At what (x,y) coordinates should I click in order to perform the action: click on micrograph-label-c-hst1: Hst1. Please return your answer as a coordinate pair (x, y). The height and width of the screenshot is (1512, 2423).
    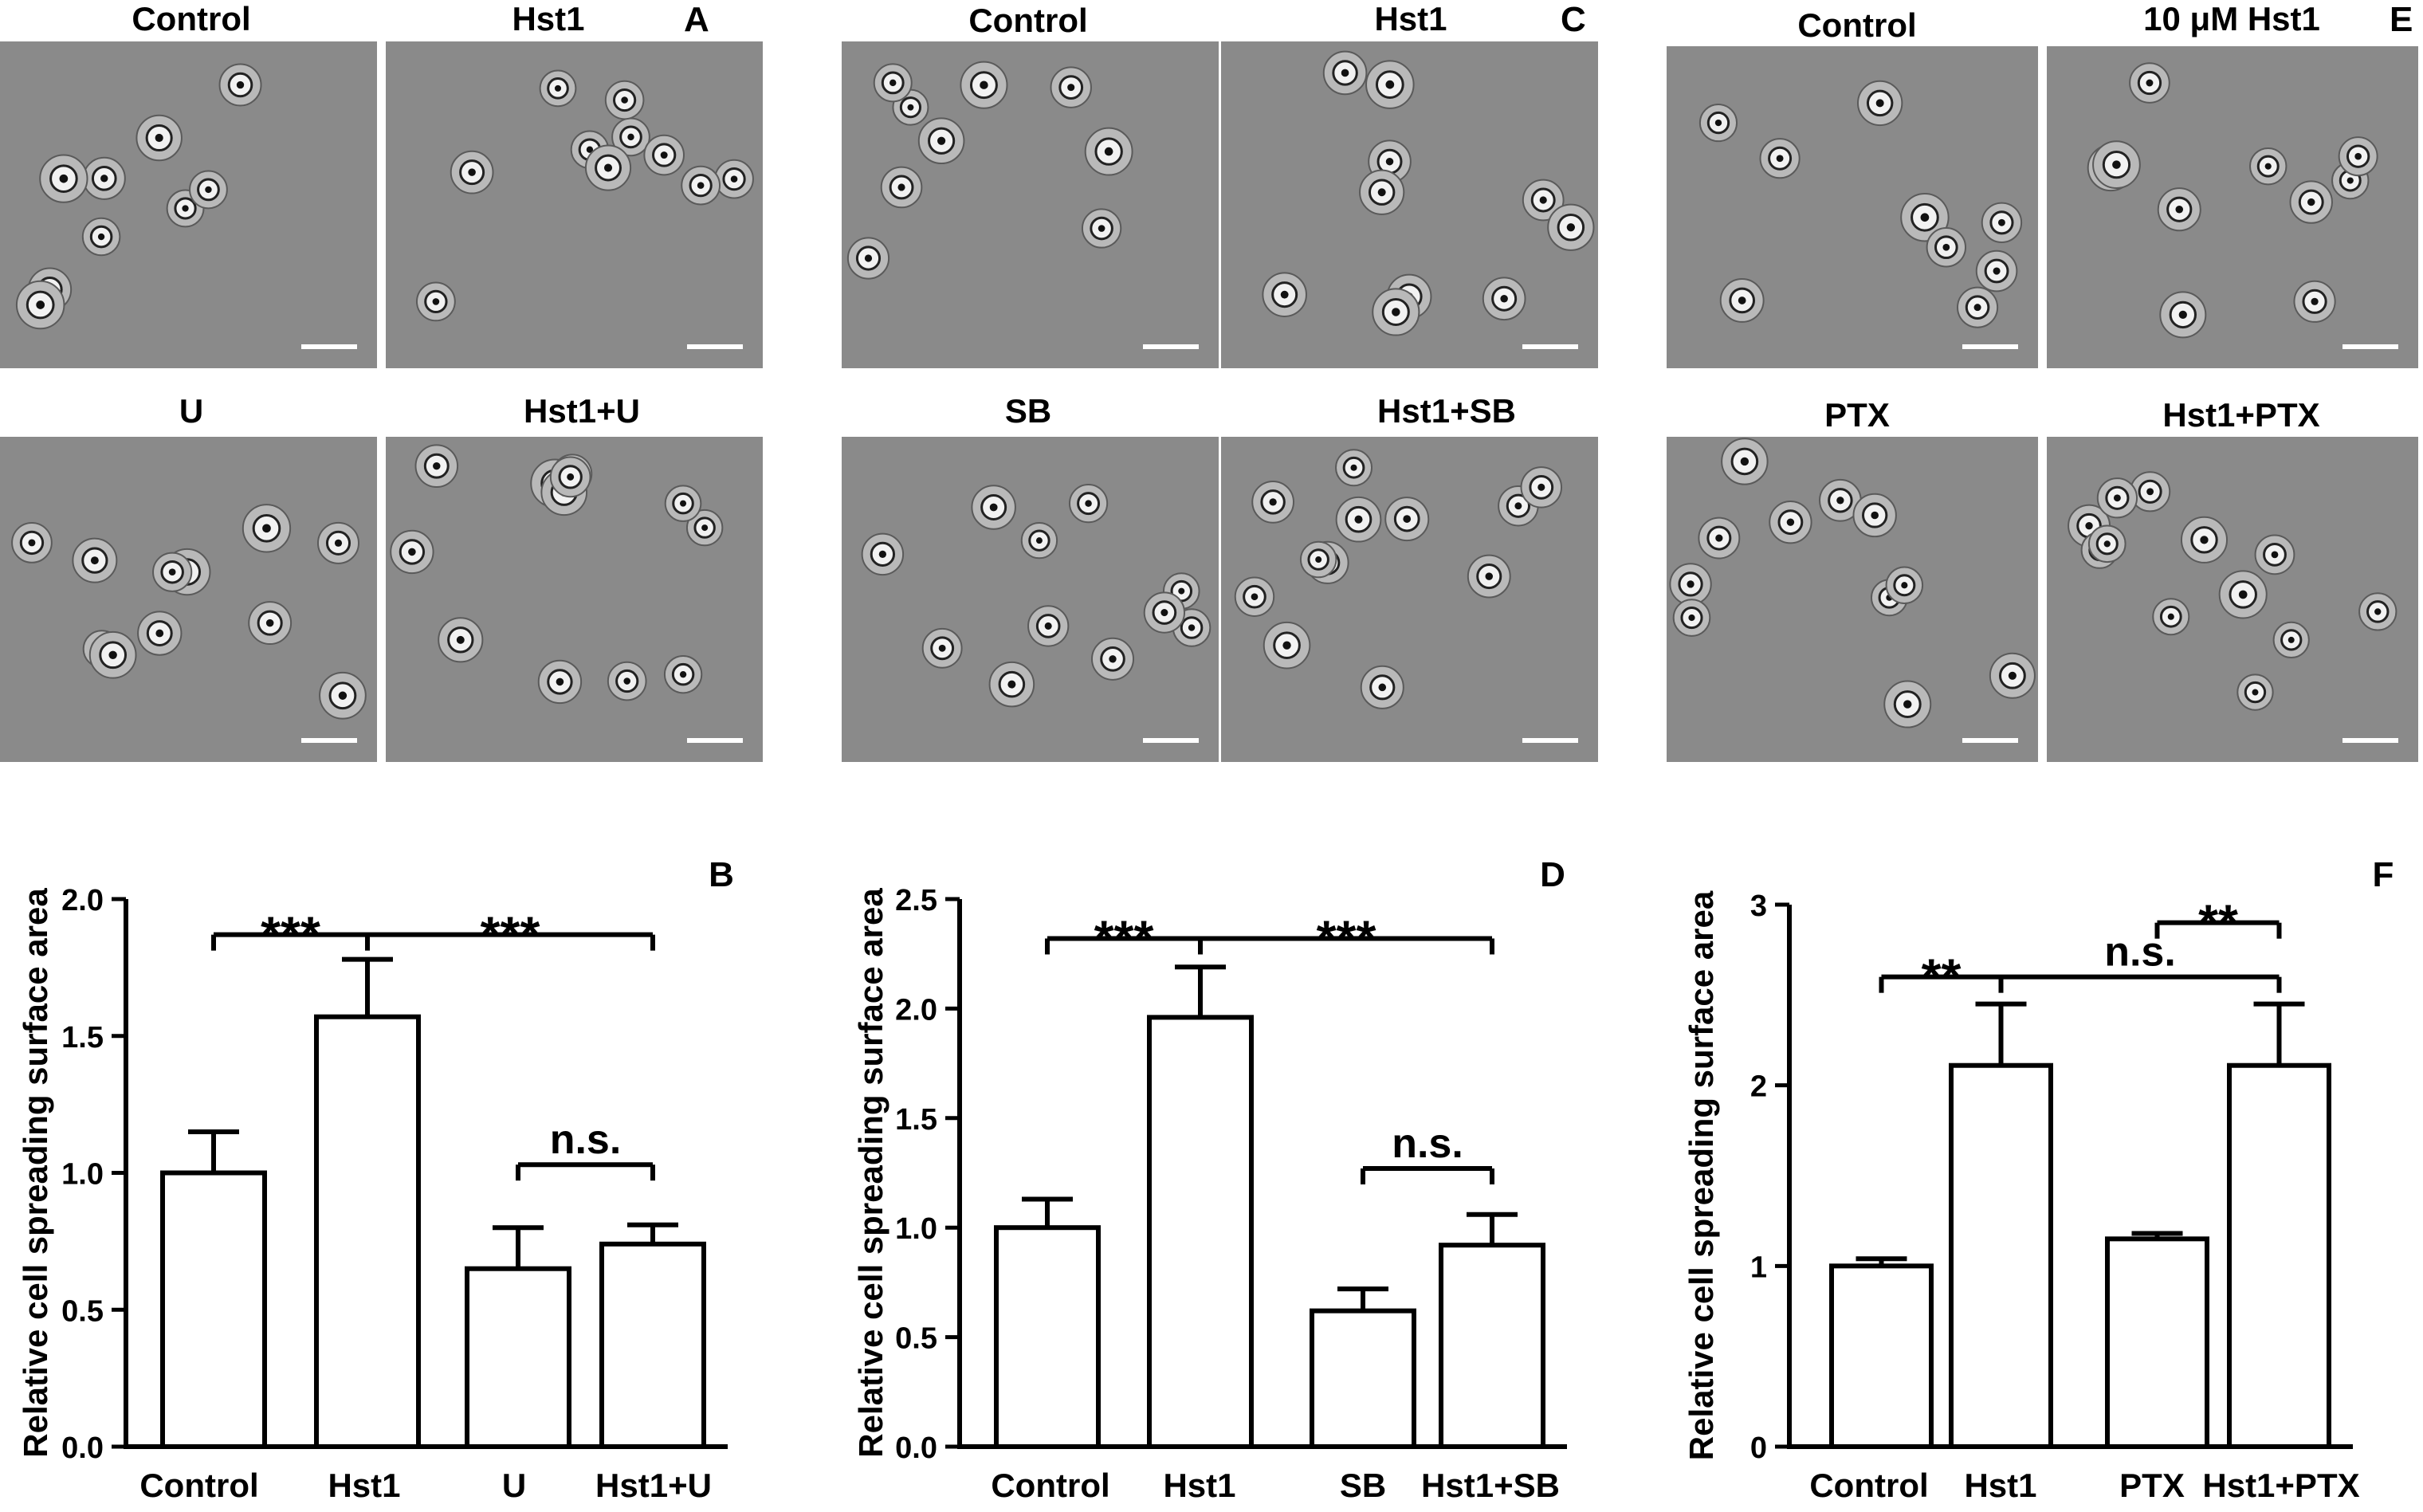
    Looking at the image, I should click on (1411, 18).